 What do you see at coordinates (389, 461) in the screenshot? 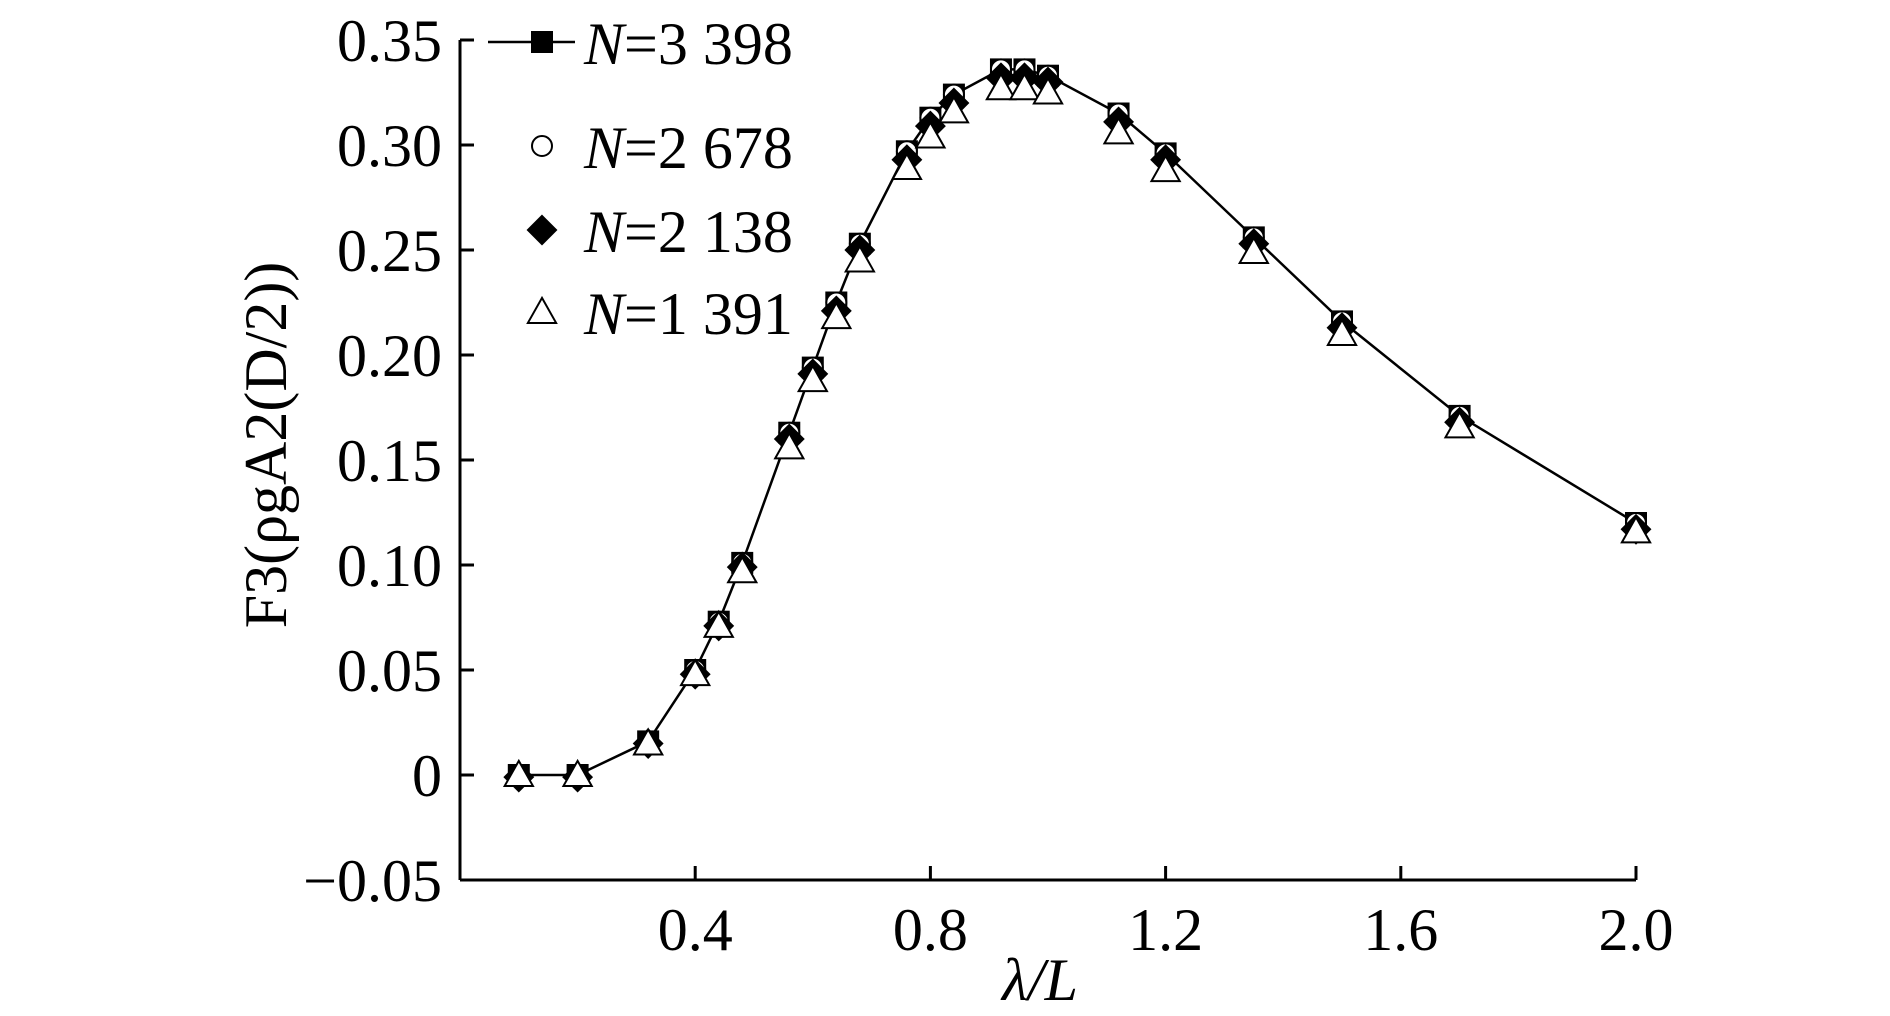
I see `y-tick-label: 0.15` at bounding box center [389, 461].